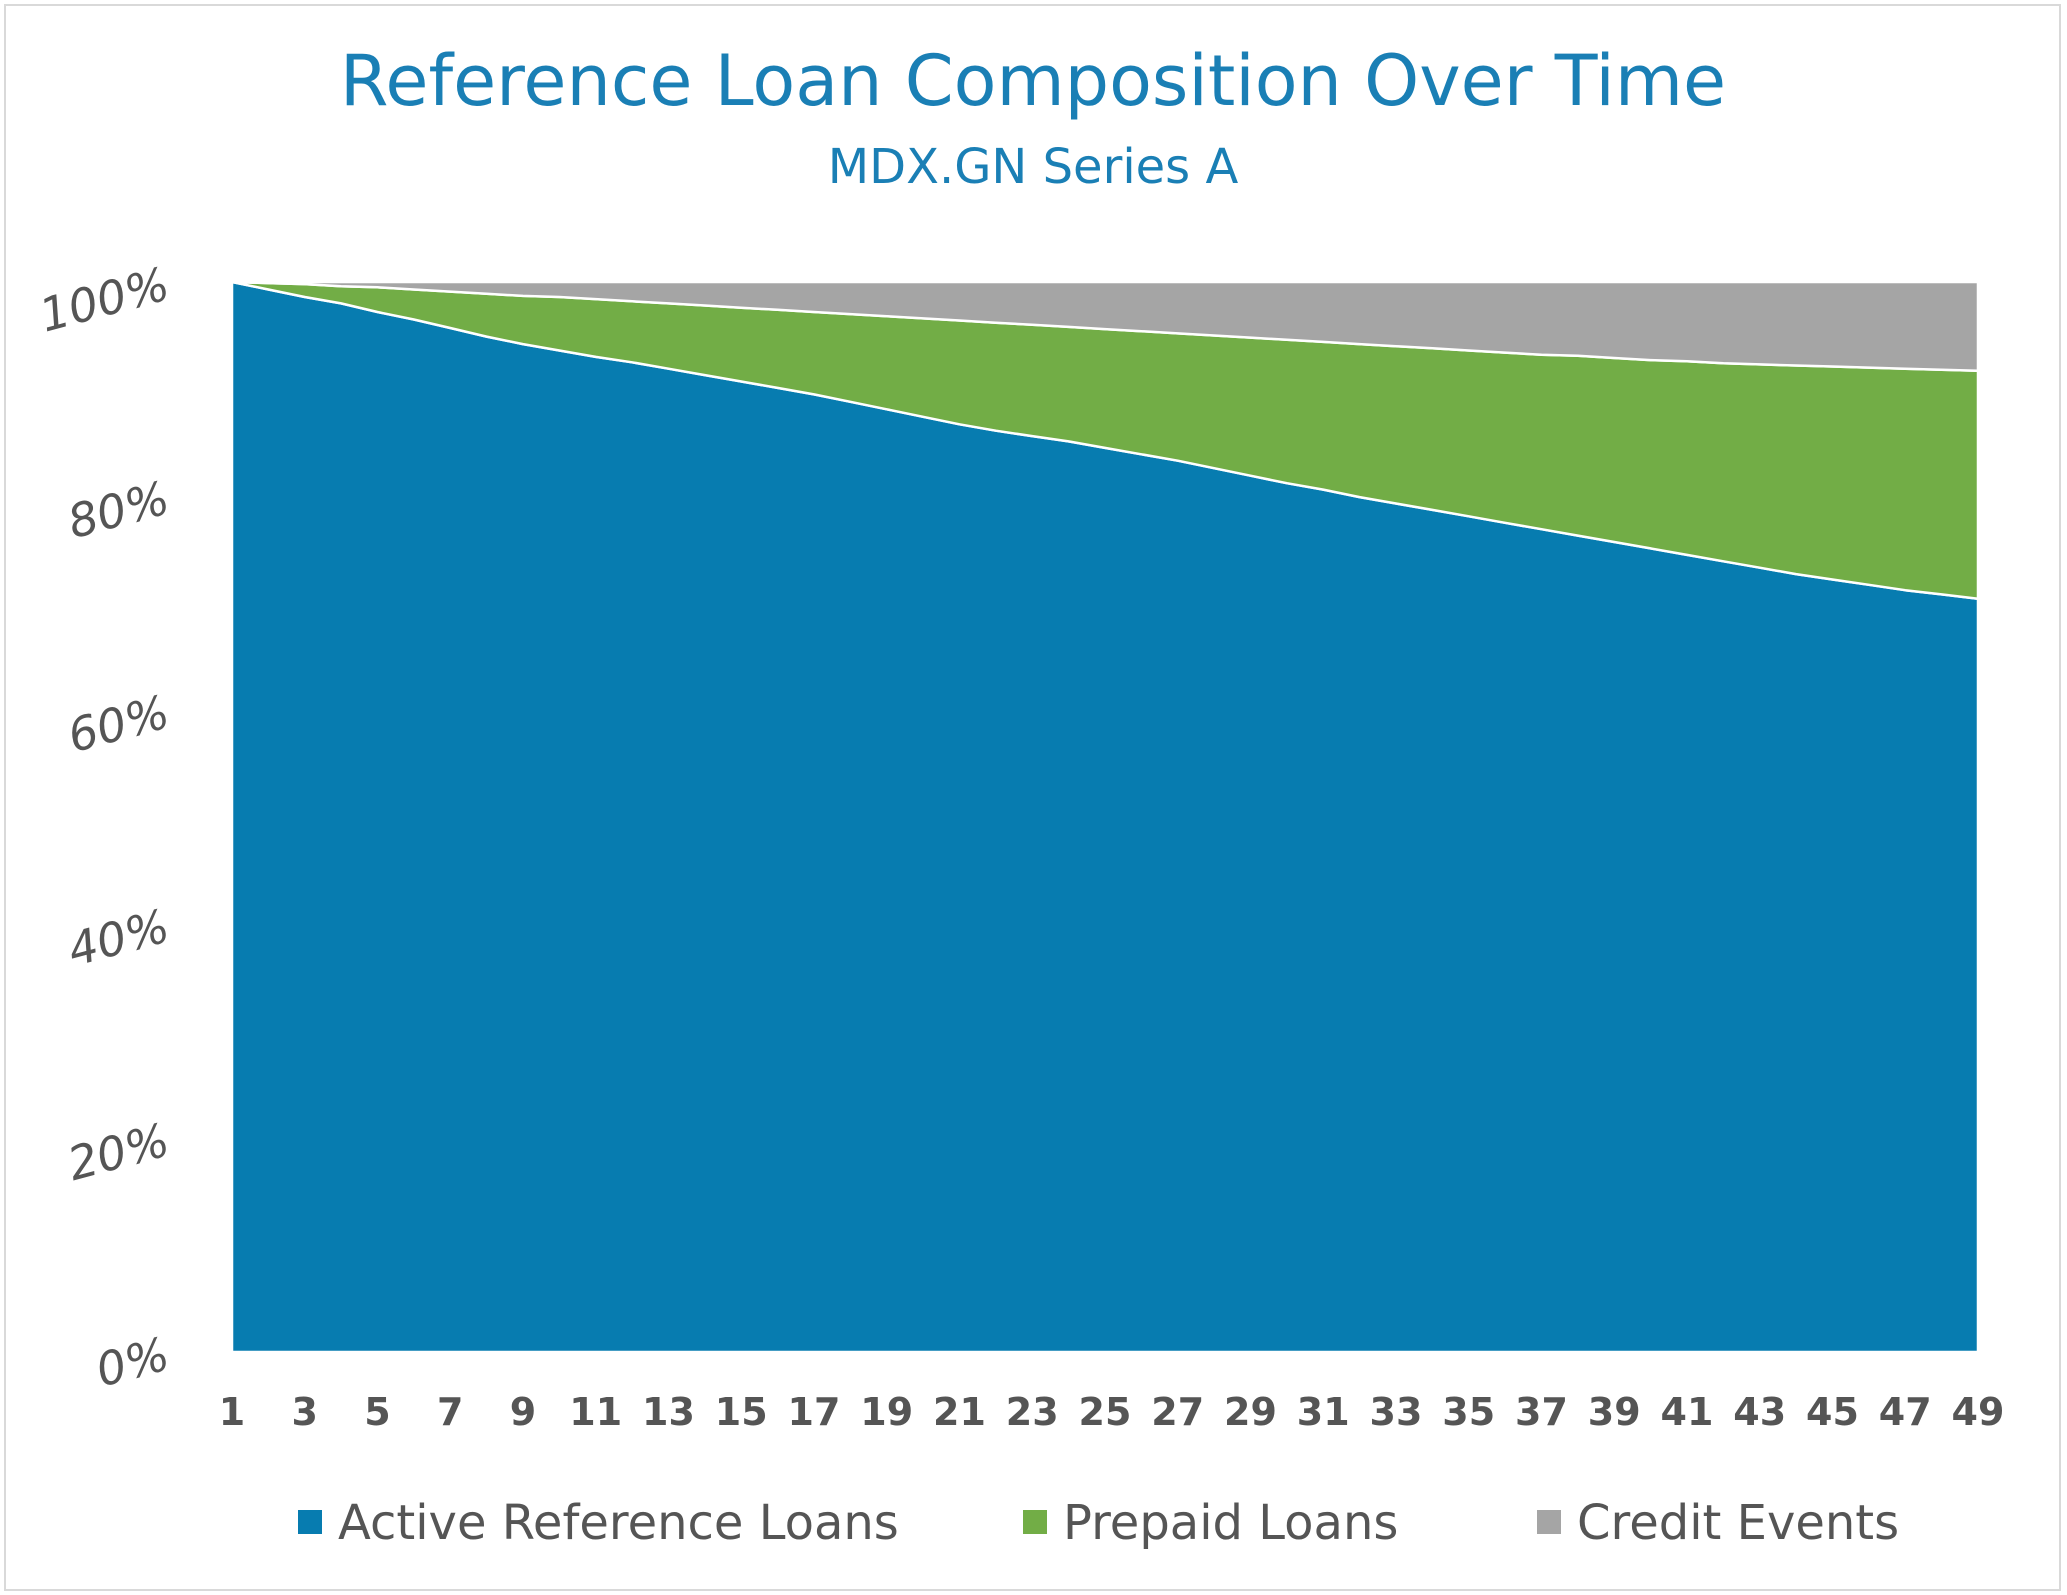  I want to click on x-tick-label: 19, so click(886, 1412).